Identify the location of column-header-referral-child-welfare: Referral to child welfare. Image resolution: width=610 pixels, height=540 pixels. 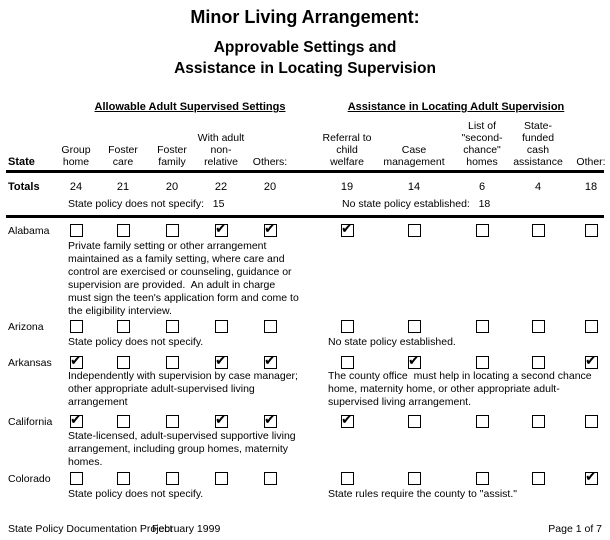
(347, 150).